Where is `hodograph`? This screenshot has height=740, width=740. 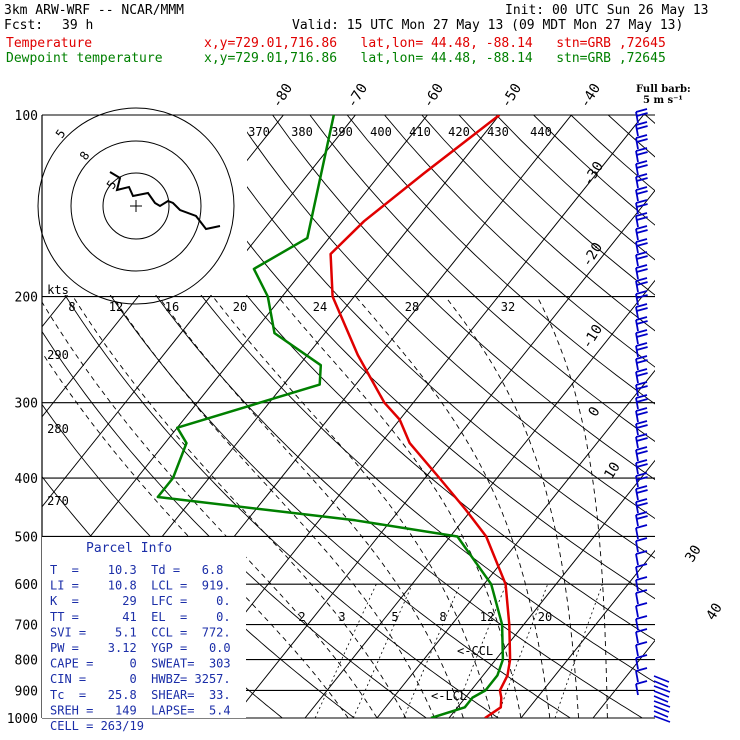
hodograph is located at coordinates (142, 206).